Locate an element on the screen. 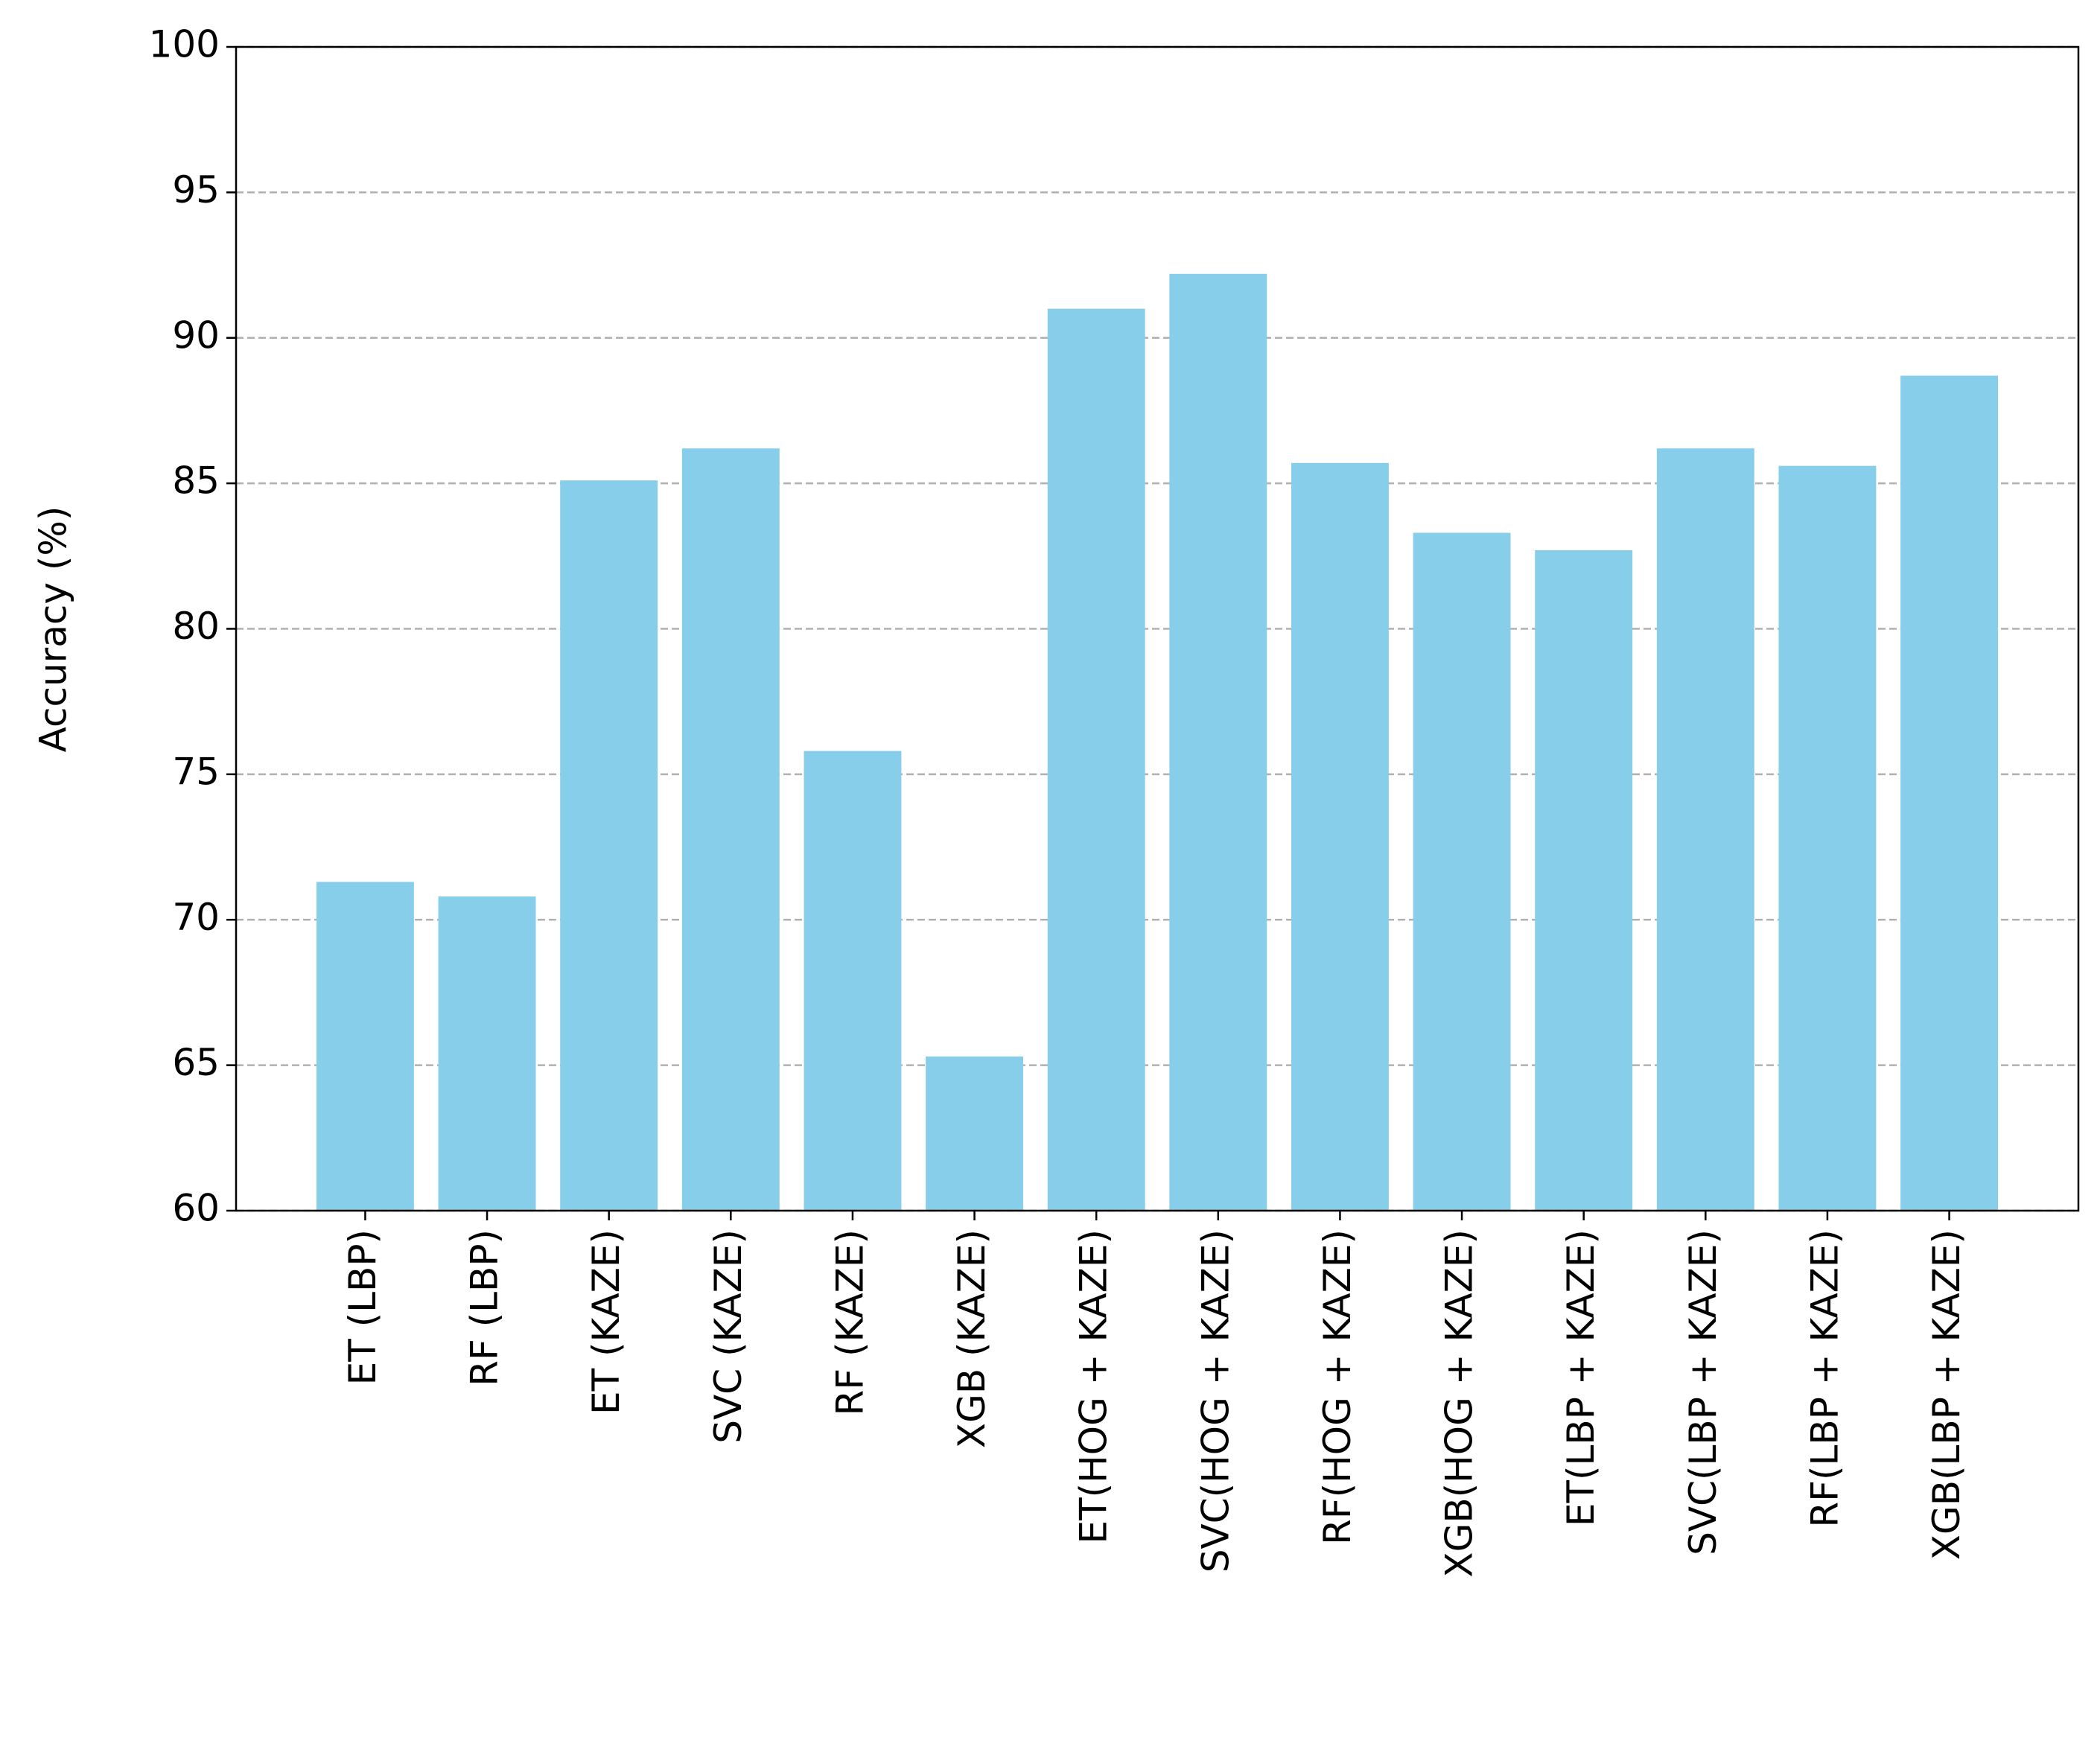 This screenshot has height=1749, width=2100. x-tick-label: ET (LBP) is located at coordinates (362, 1307).